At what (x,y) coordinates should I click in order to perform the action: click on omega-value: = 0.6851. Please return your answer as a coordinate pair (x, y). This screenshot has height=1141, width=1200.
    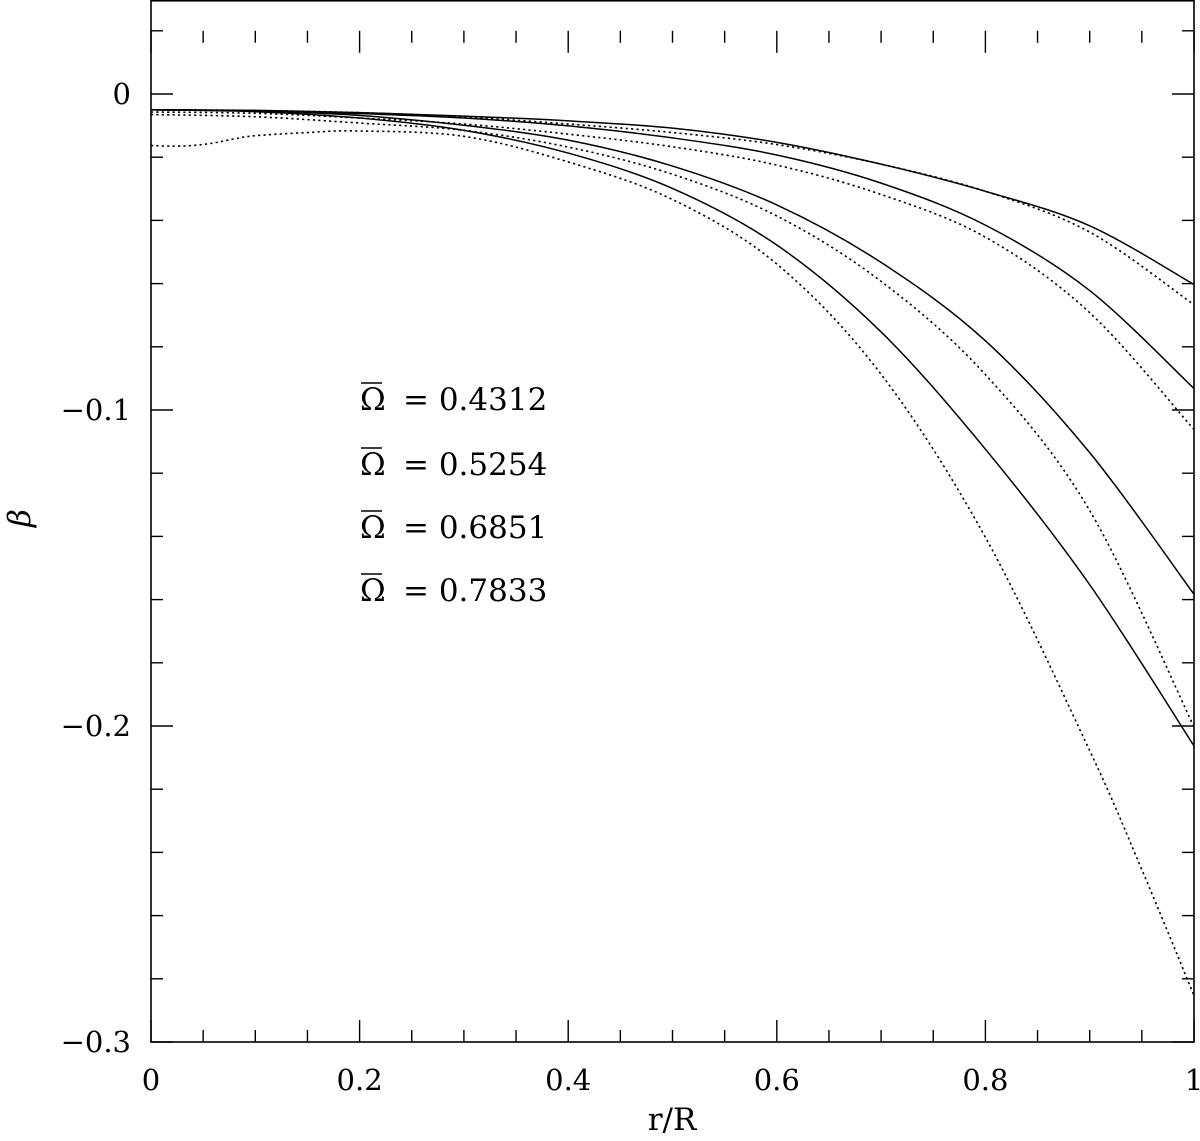
    Looking at the image, I should click on (475, 528).